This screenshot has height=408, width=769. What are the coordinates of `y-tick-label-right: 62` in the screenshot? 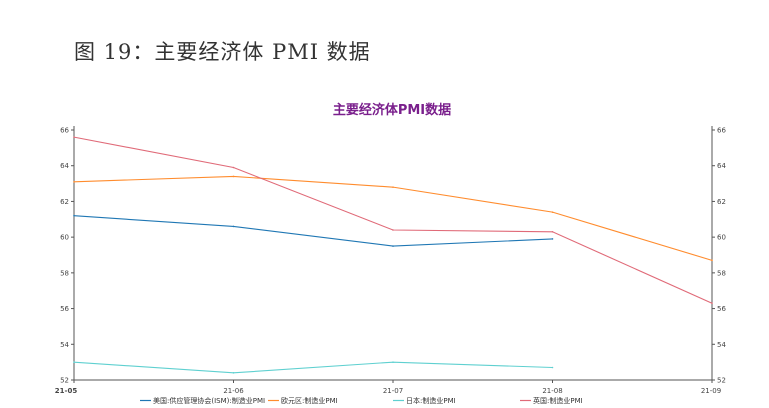 It's located at (721, 202).